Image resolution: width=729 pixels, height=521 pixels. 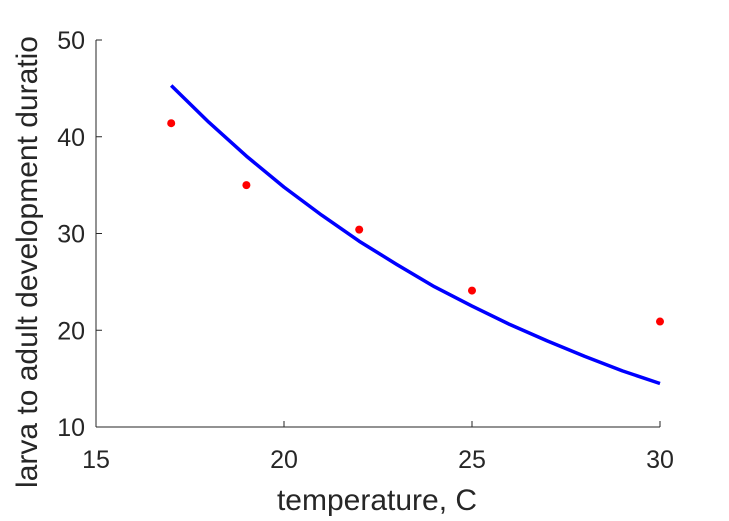 What do you see at coordinates (284, 460) in the screenshot?
I see `x-tick-label: 20` at bounding box center [284, 460].